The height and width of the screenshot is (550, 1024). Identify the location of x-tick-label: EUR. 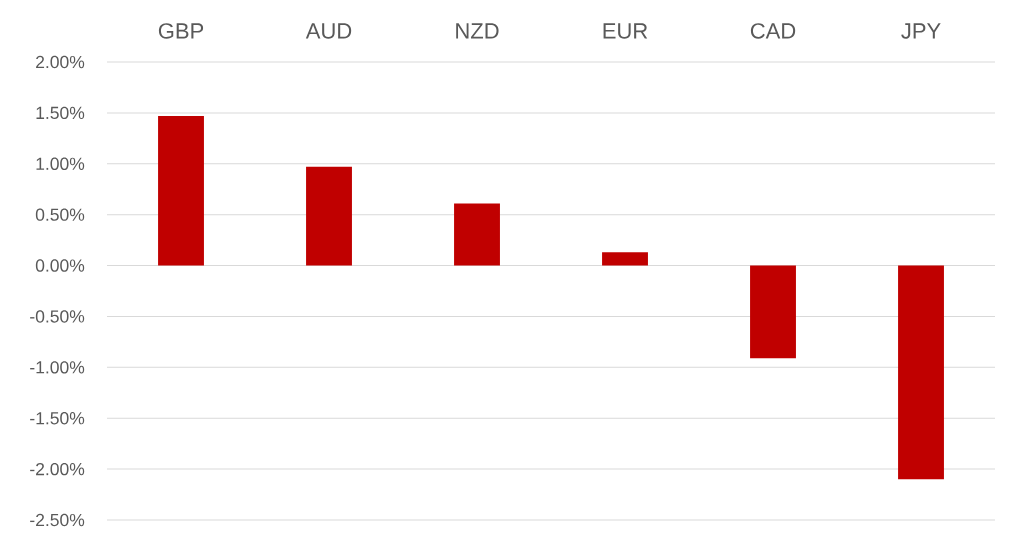
(625, 31).